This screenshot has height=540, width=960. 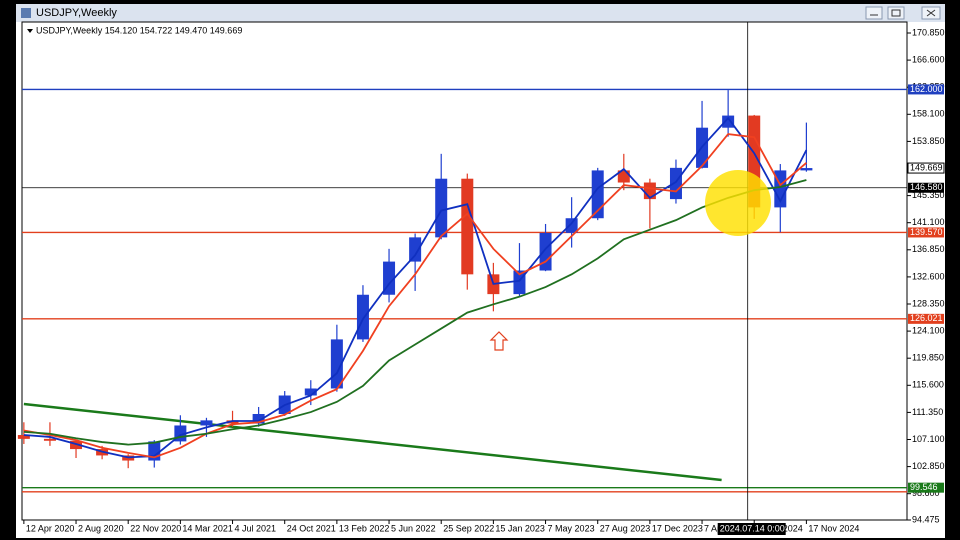 I want to click on cursor-y-label: 146.580, so click(x=926, y=187).